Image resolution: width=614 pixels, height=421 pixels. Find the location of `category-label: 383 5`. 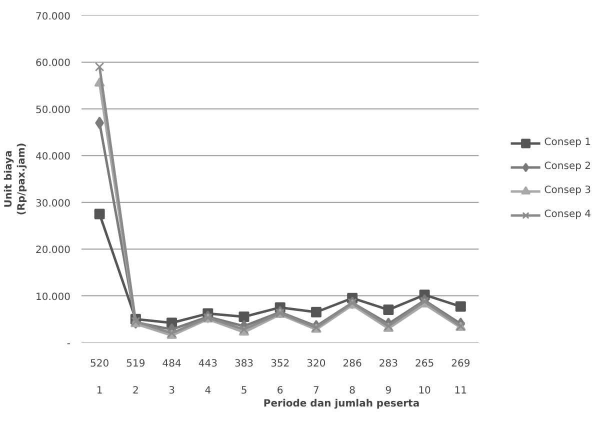

category-label: 383 5 is located at coordinates (244, 377).